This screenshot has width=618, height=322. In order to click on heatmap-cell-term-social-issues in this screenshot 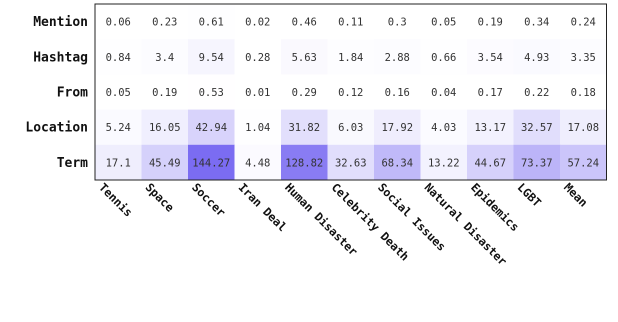, I will do `click(397, 162)`.